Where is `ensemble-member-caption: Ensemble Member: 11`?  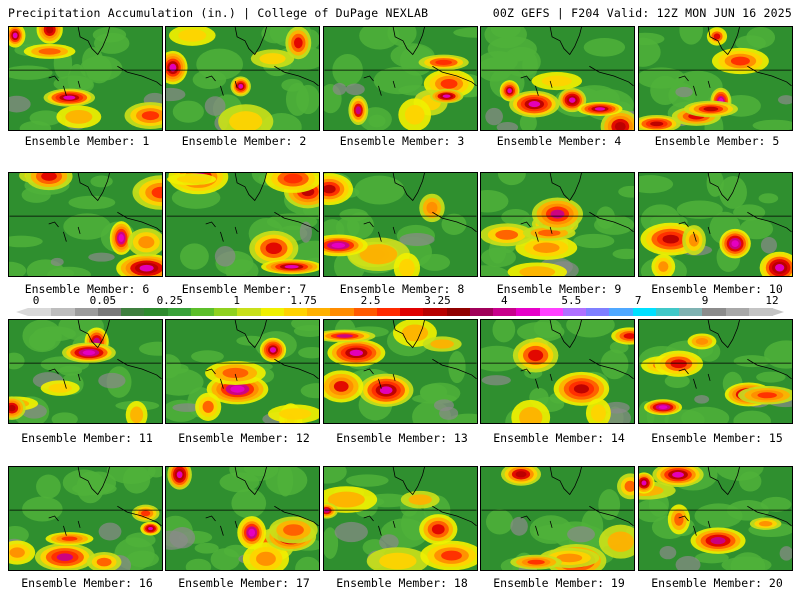 ensemble-member-caption: Ensemble Member: 11 is located at coordinates (87, 438).